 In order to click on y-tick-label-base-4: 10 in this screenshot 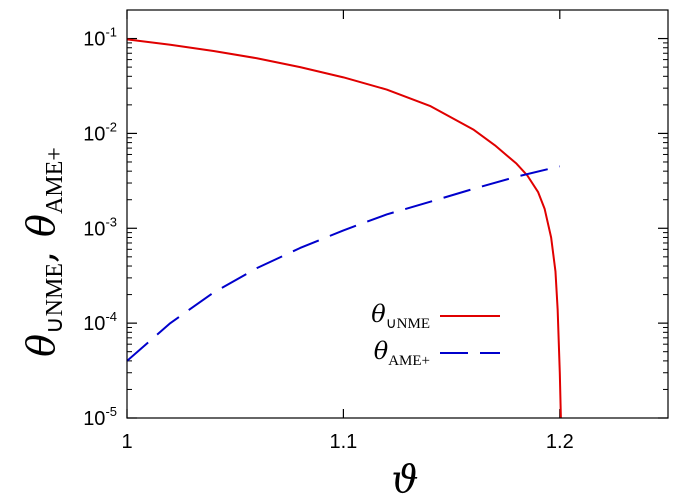, I will do `click(94, 419)`.